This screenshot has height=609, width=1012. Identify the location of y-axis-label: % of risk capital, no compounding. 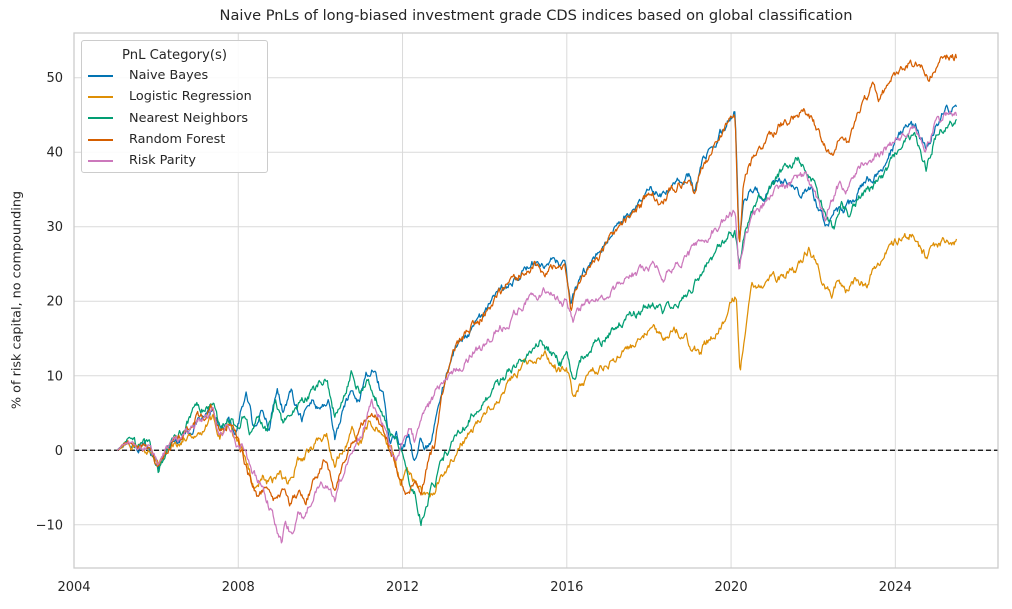
(17, 300).